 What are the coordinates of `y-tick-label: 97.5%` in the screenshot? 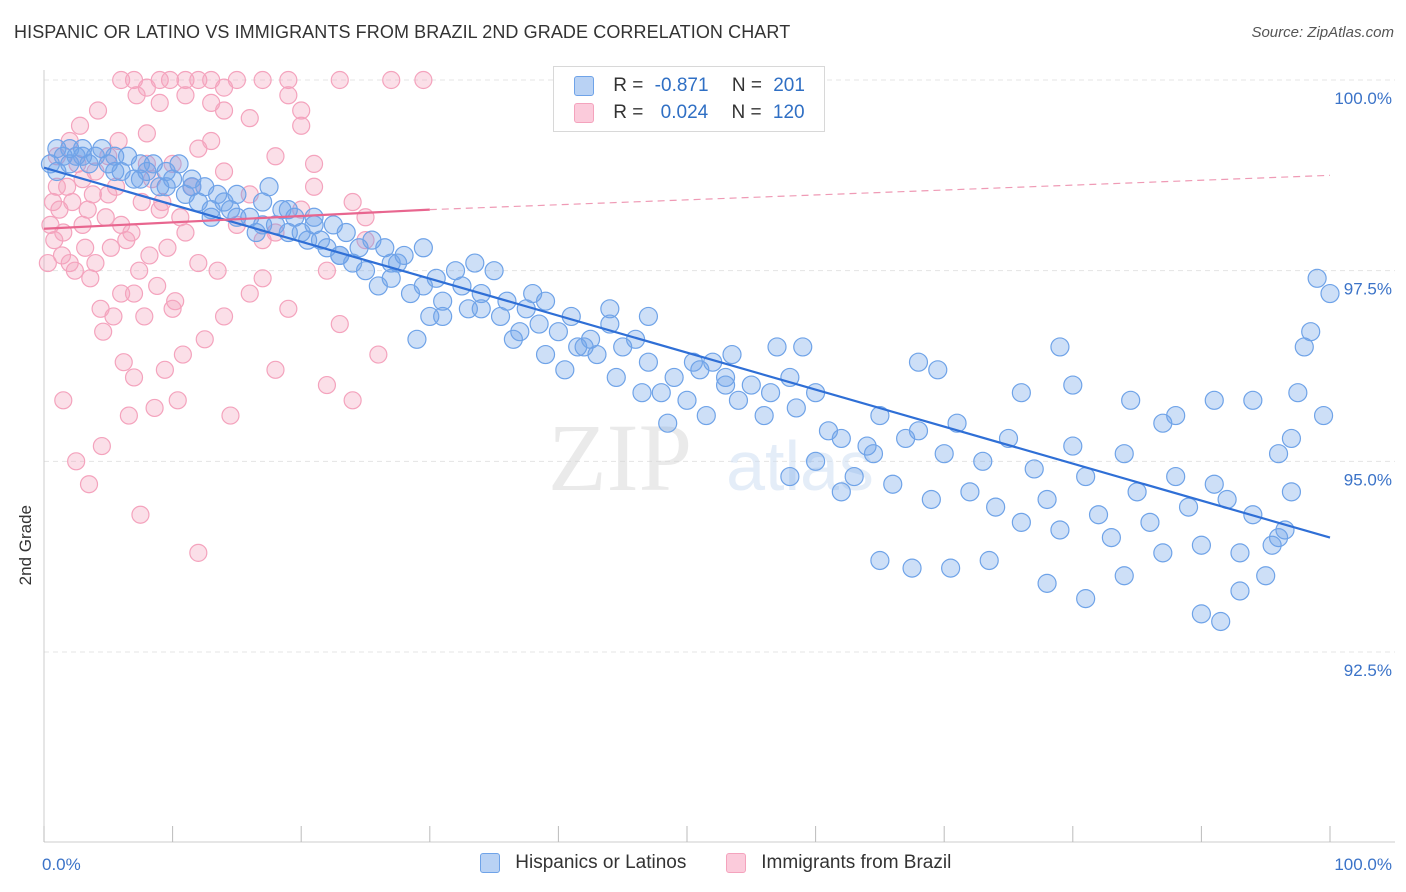 It's located at (1368, 289).